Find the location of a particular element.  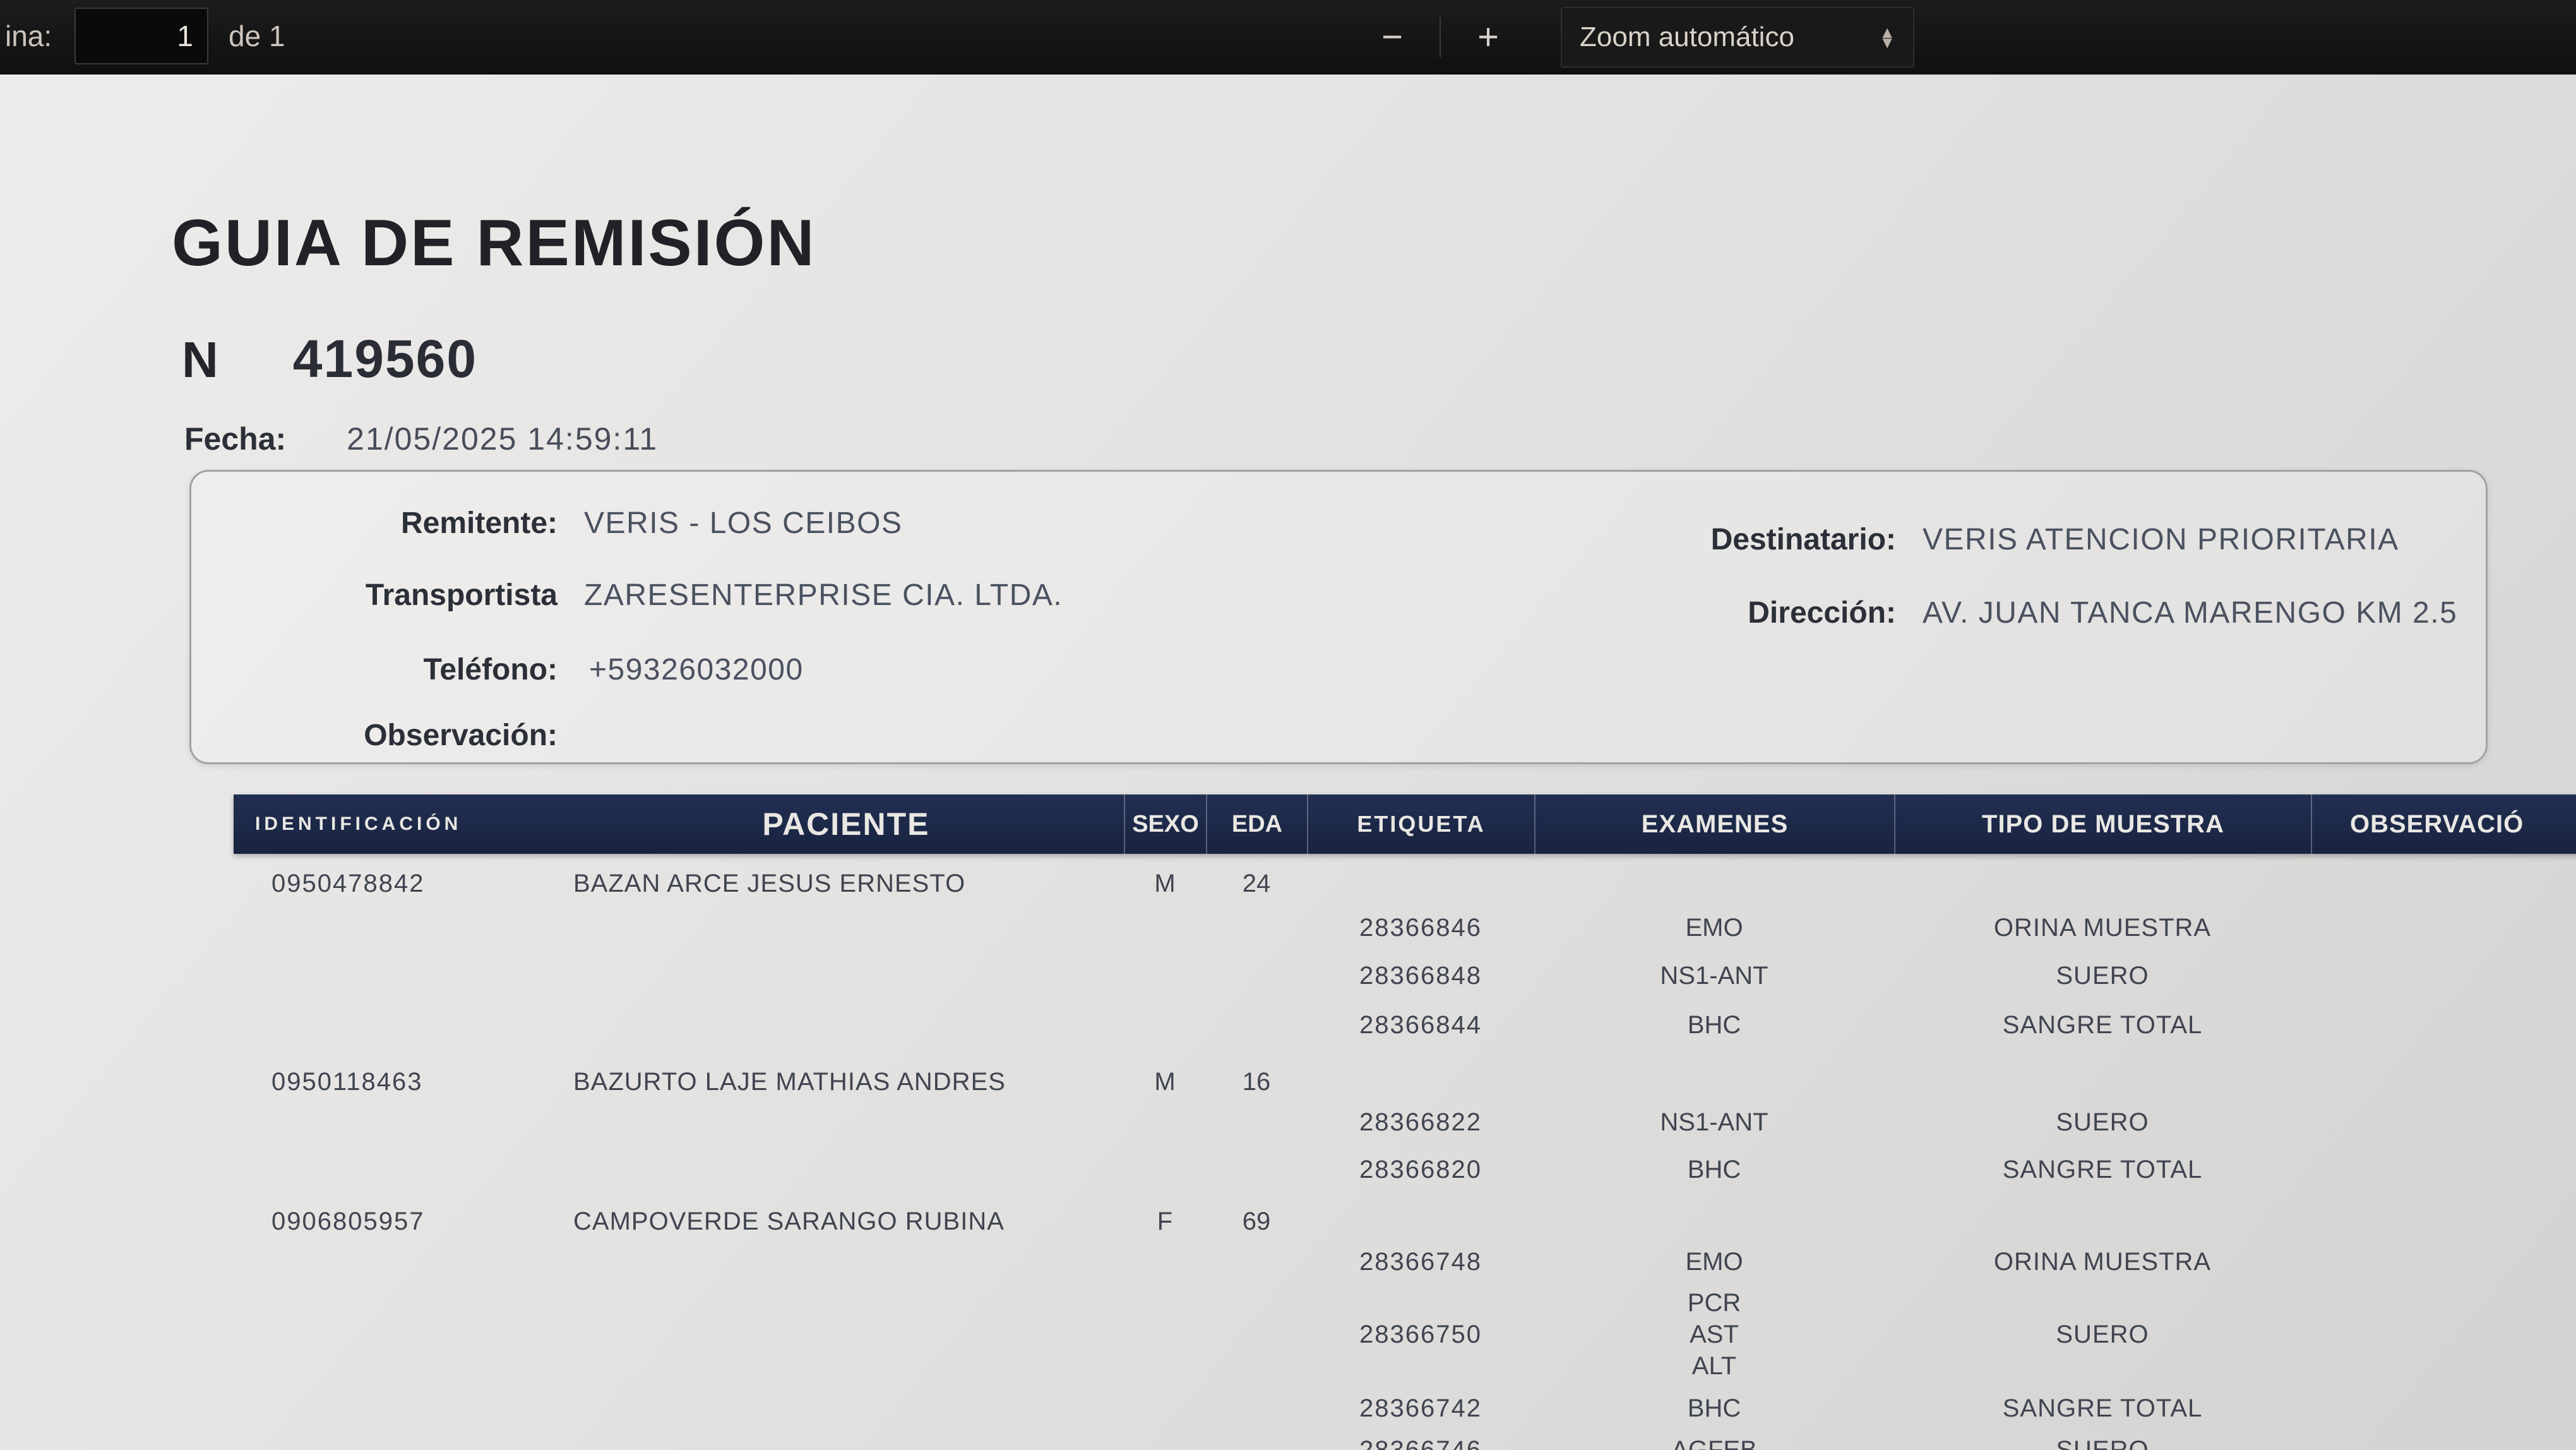

destinatario-row: Destinatario: VERIS ATENCION PRIORITARIA is located at coordinates (2015, 539).